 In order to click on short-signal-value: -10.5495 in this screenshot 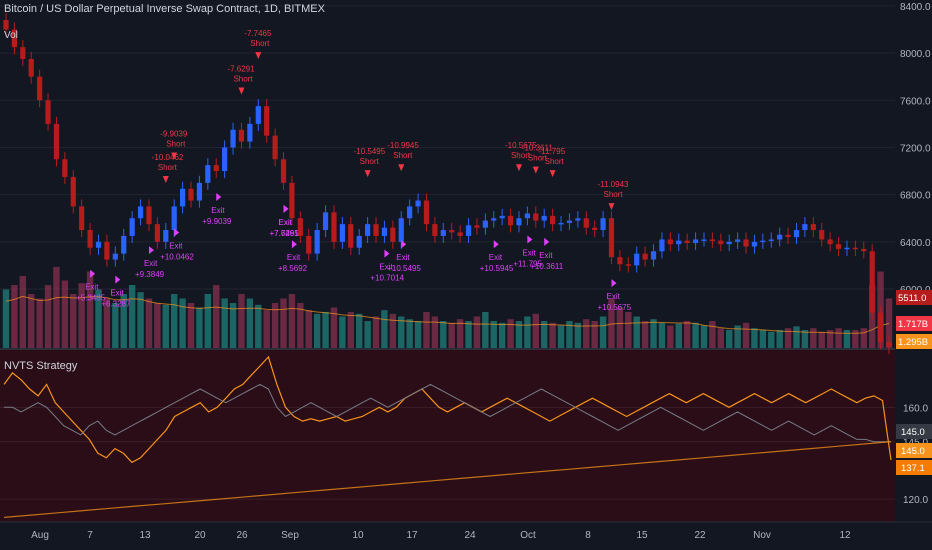, I will do `click(370, 151)`.